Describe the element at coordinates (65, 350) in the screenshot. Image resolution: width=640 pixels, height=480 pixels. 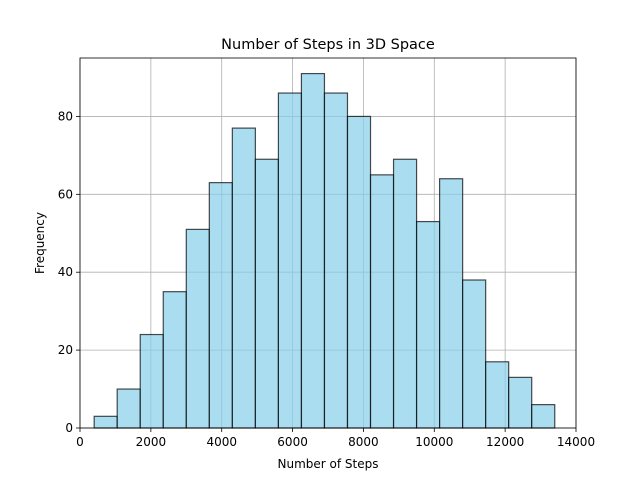
I see `y-tick-label: 20` at that location.